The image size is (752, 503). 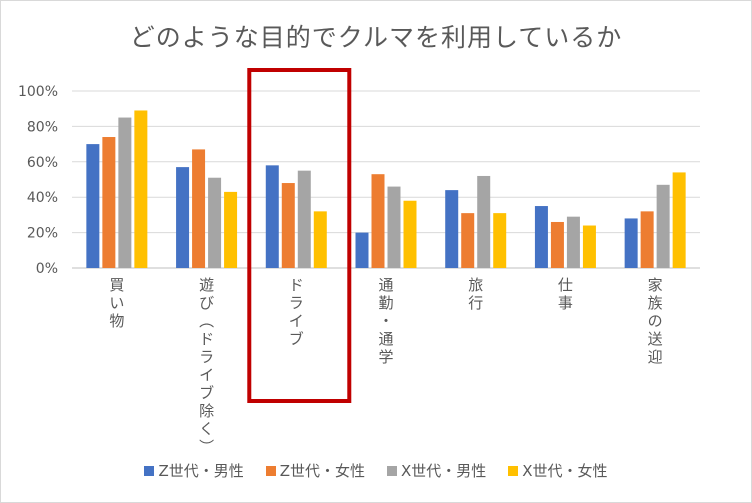 I want to click on y-tick-label: 60%, so click(x=42, y=163).